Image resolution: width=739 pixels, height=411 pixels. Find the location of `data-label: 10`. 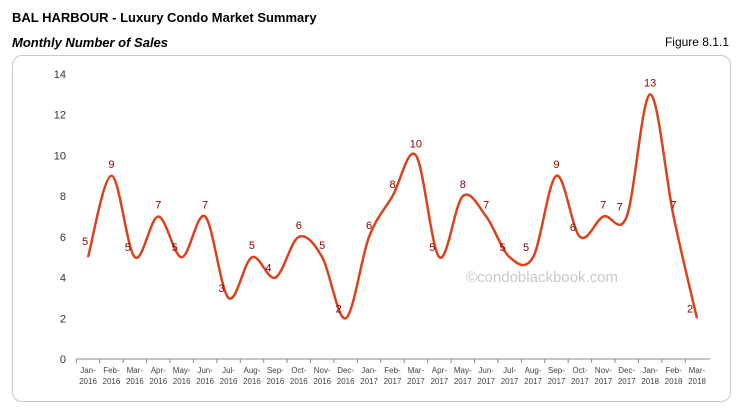

data-label: 10 is located at coordinates (416, 144).